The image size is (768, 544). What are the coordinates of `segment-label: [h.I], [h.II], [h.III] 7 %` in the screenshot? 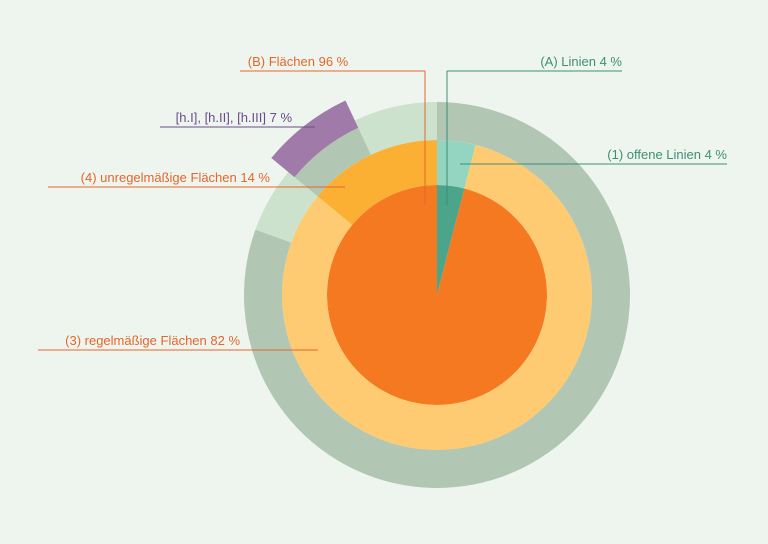 It's located at (234, 117).